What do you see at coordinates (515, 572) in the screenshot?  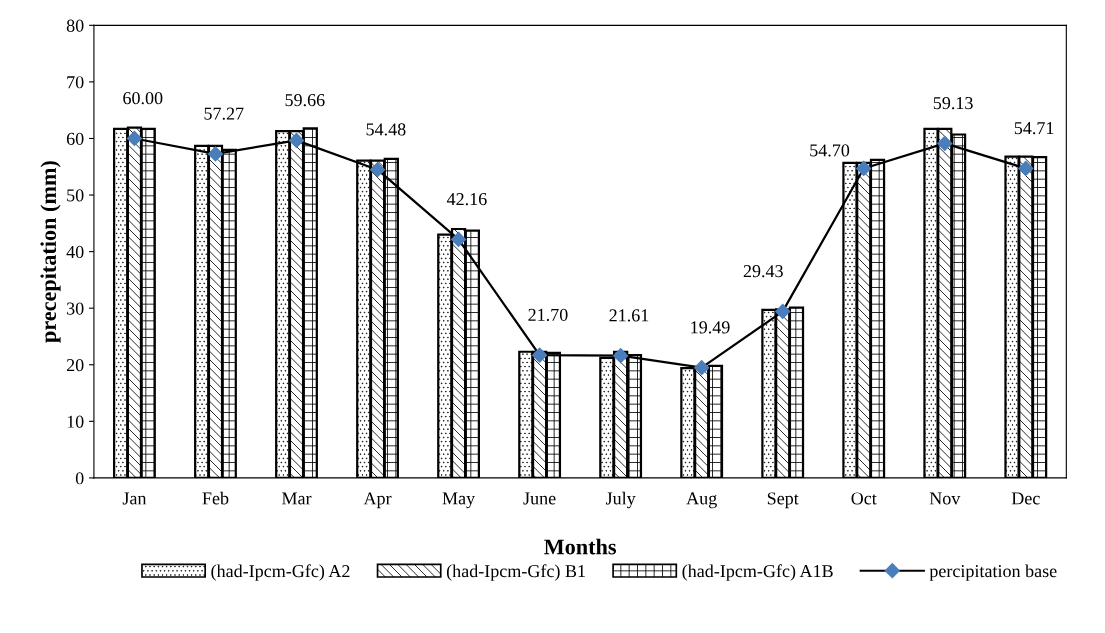 I see `legend-label: (had-Ipcm-Gfc) B1` at bounding box center [515, 572].